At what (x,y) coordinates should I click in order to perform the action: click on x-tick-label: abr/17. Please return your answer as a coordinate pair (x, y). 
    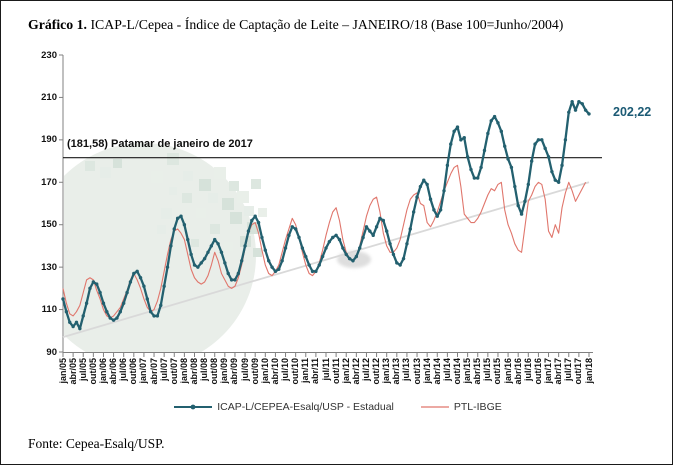
    Looking at the image, I should click on (558, 371).